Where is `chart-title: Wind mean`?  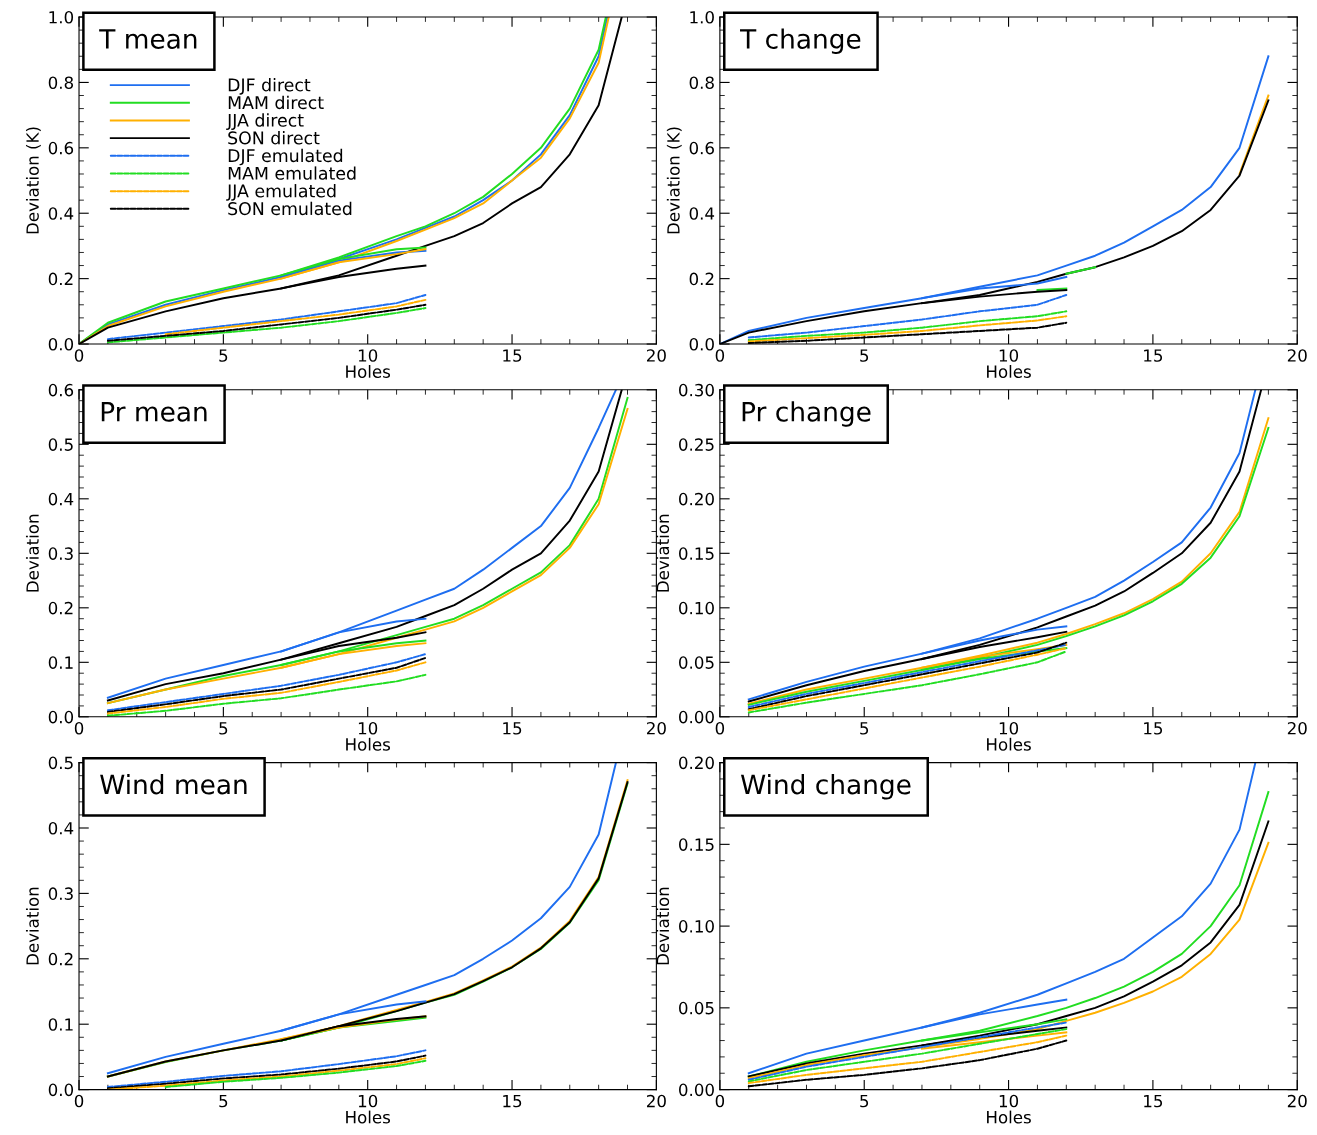 chart-title: Wind mean is located at coordinates (173, 784).